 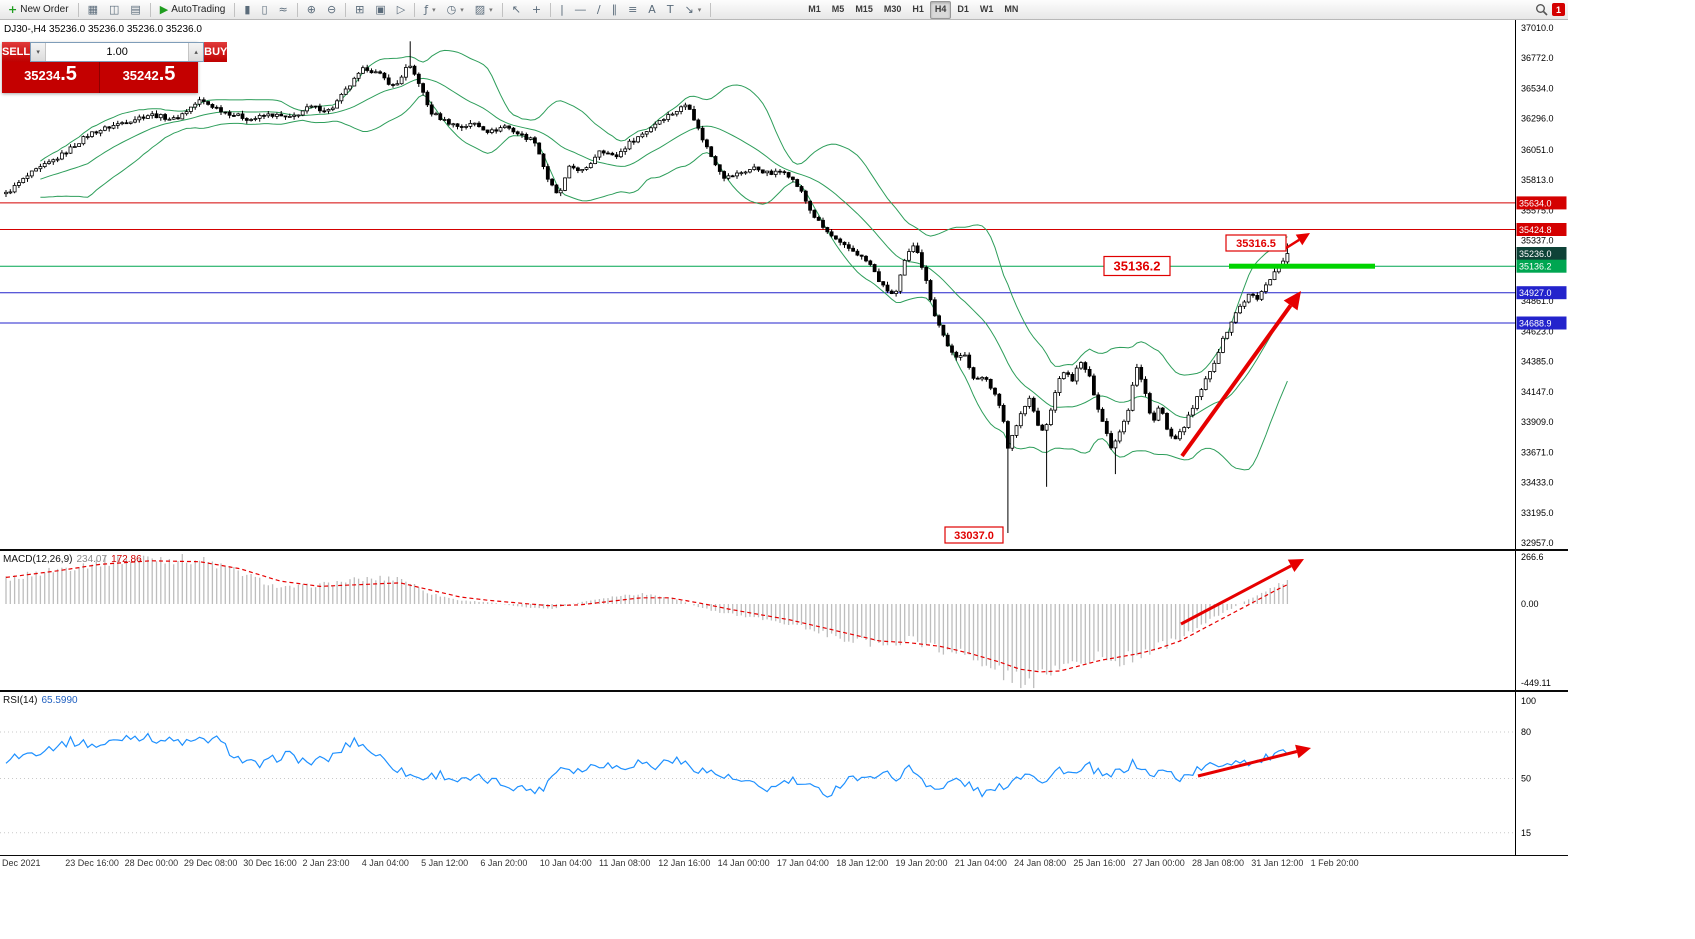 What do you see at coordinates (40, 700) in the screenshot?
I see `rsi-label: RSI(14) 65.5990` at bounding box center [40, 700].